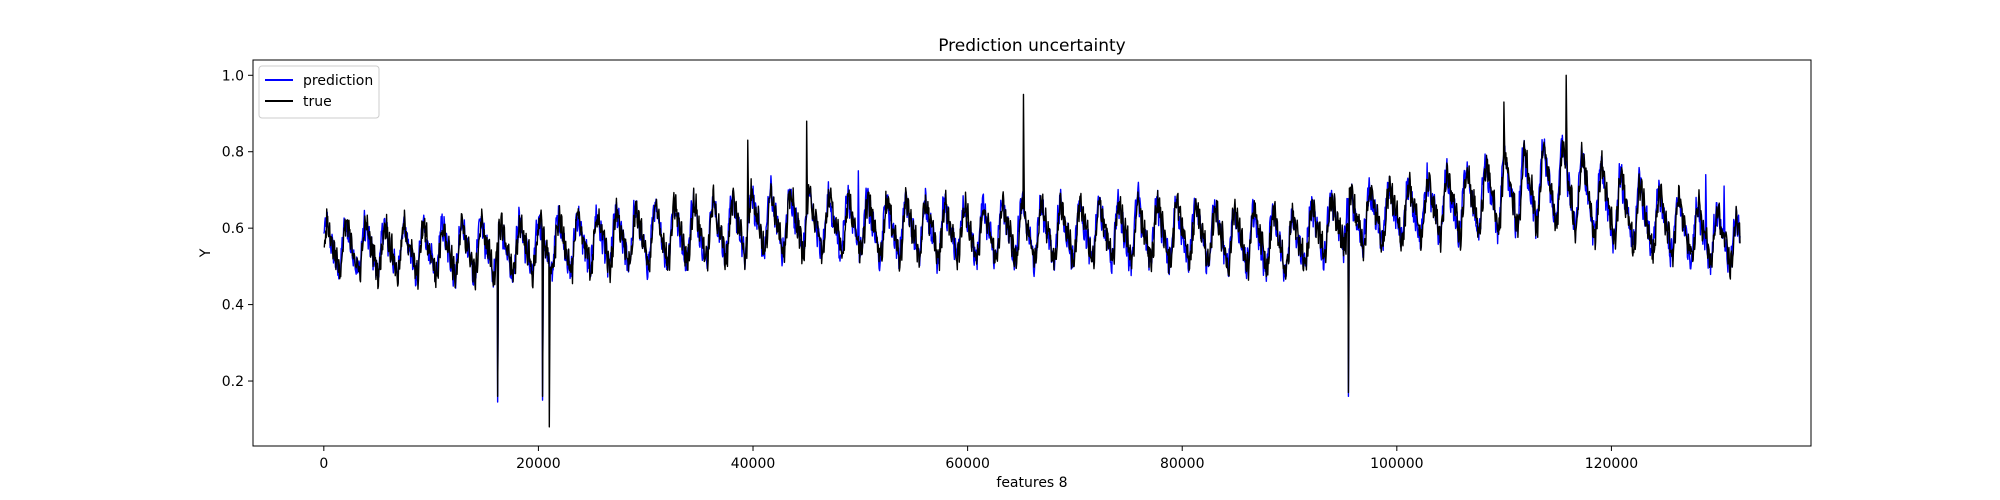 Image resolution: width=2000 pixels, height=500 pixels. Describe the element at coordinates (538, 464) in the screenshot. I see `x-tick-label: 20000` at that location.